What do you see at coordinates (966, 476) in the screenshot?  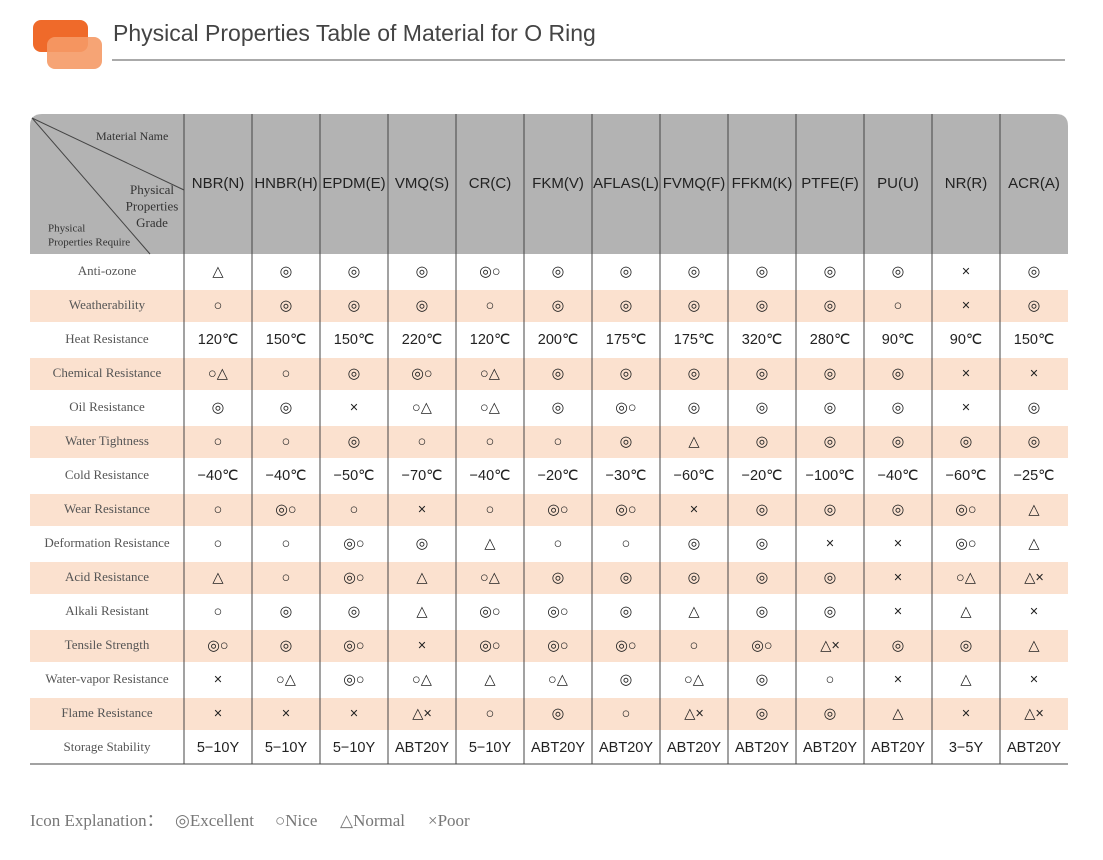 I see `cell: −60℃` at bounding box center [966, 476].